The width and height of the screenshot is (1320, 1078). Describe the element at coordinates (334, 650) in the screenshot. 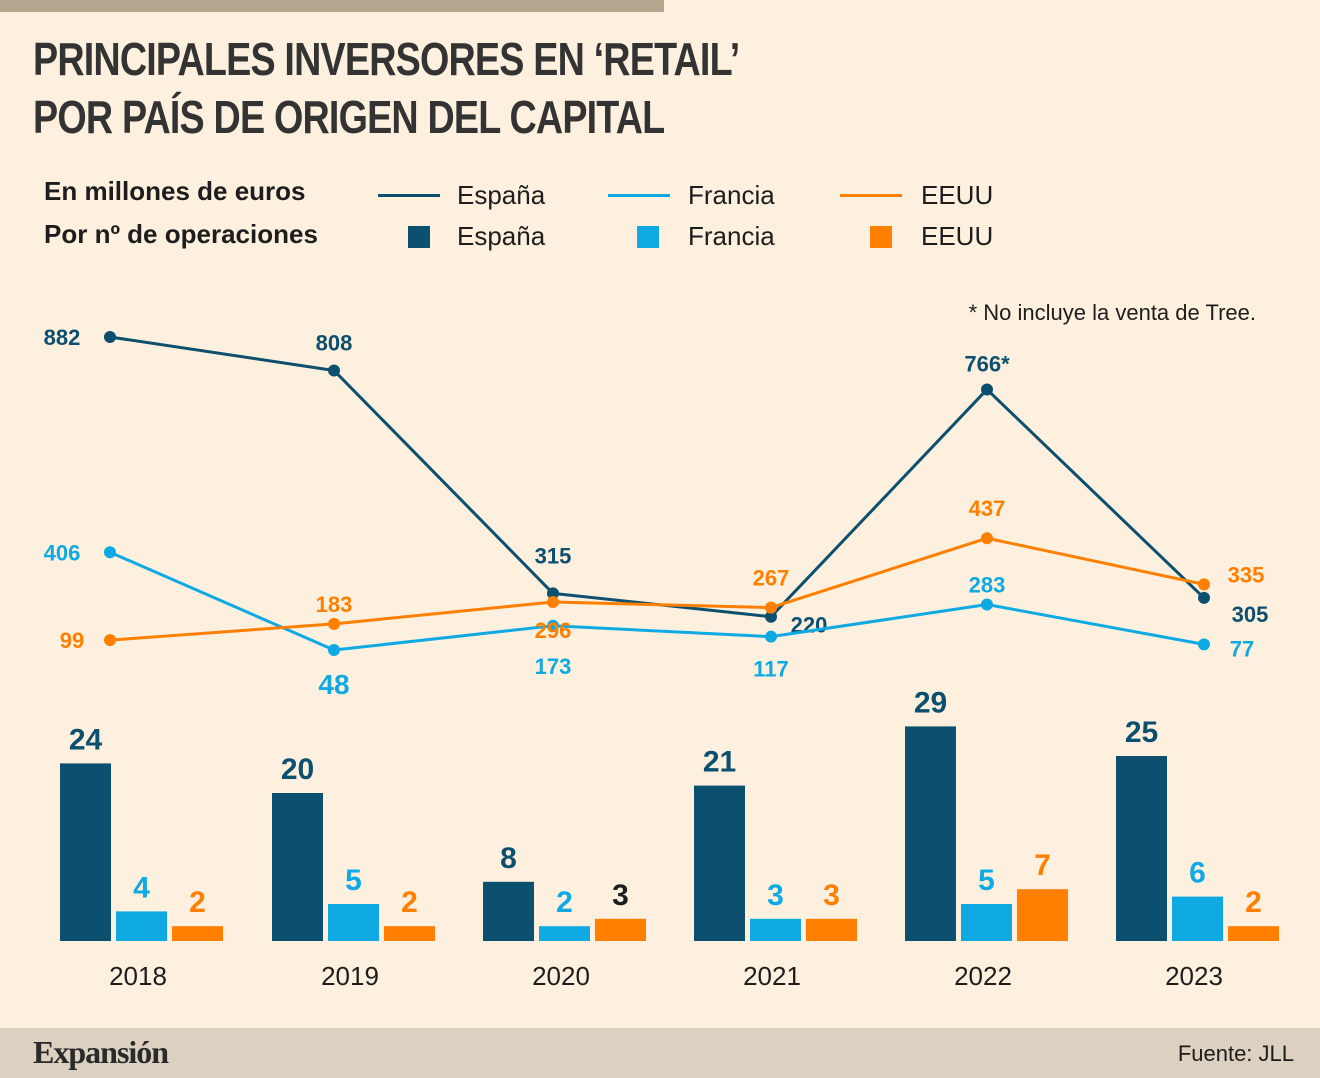

I see `line-point-france-2019` at that location.